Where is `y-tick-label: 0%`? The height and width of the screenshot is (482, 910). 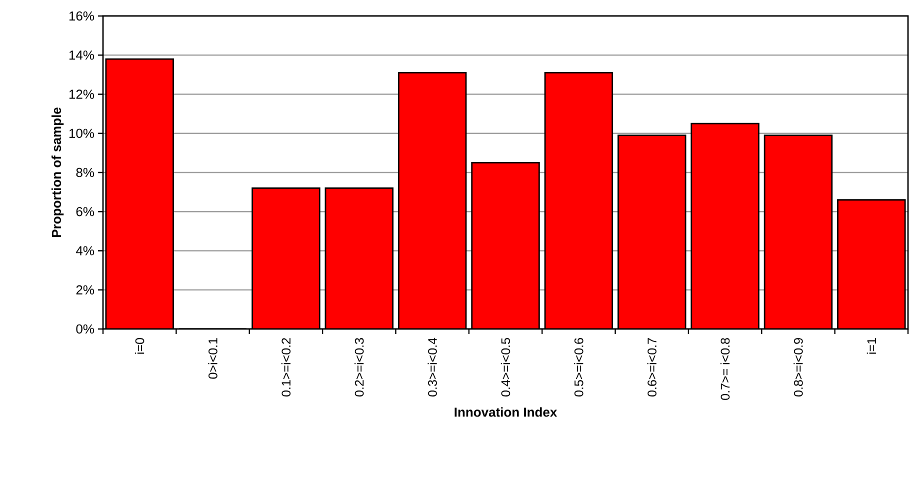 y-tick-label: 0% is located at coordinates (85, 329).